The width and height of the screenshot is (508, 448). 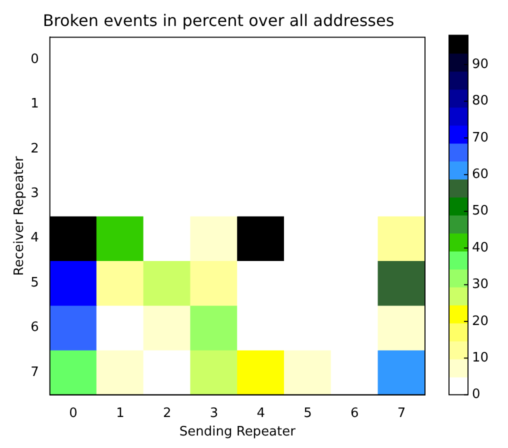 What do you see at coordinates (476, 394) in the screenshot?
I see `color-bar-label: 0` at bounding box center [476, 394].